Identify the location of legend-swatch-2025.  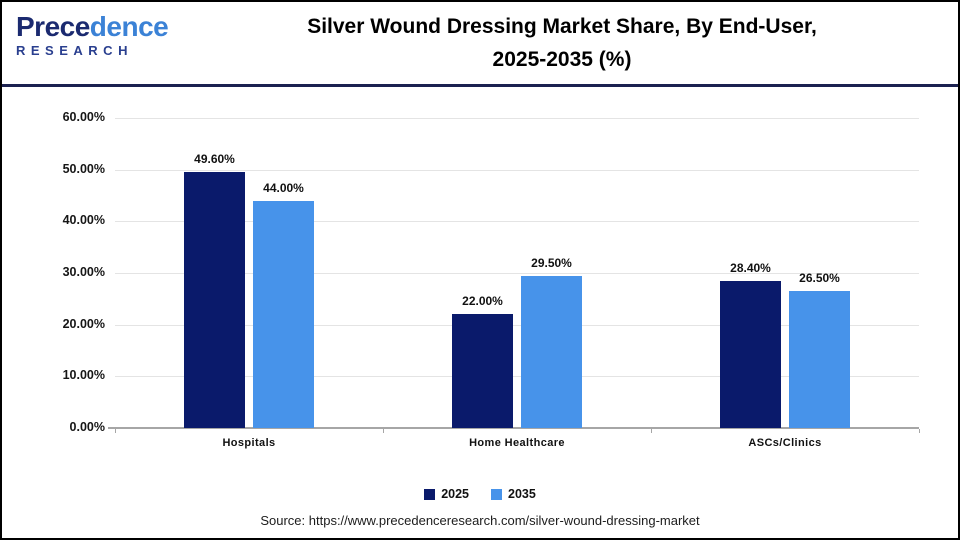
(430, 494).